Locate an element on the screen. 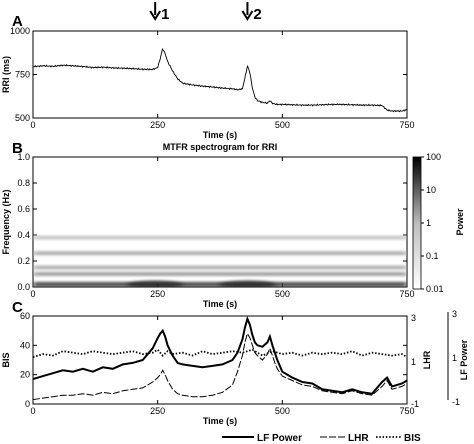 This screenshot has width=474, height=444. event-arrow-2-head is located at coordinates (247, 15).